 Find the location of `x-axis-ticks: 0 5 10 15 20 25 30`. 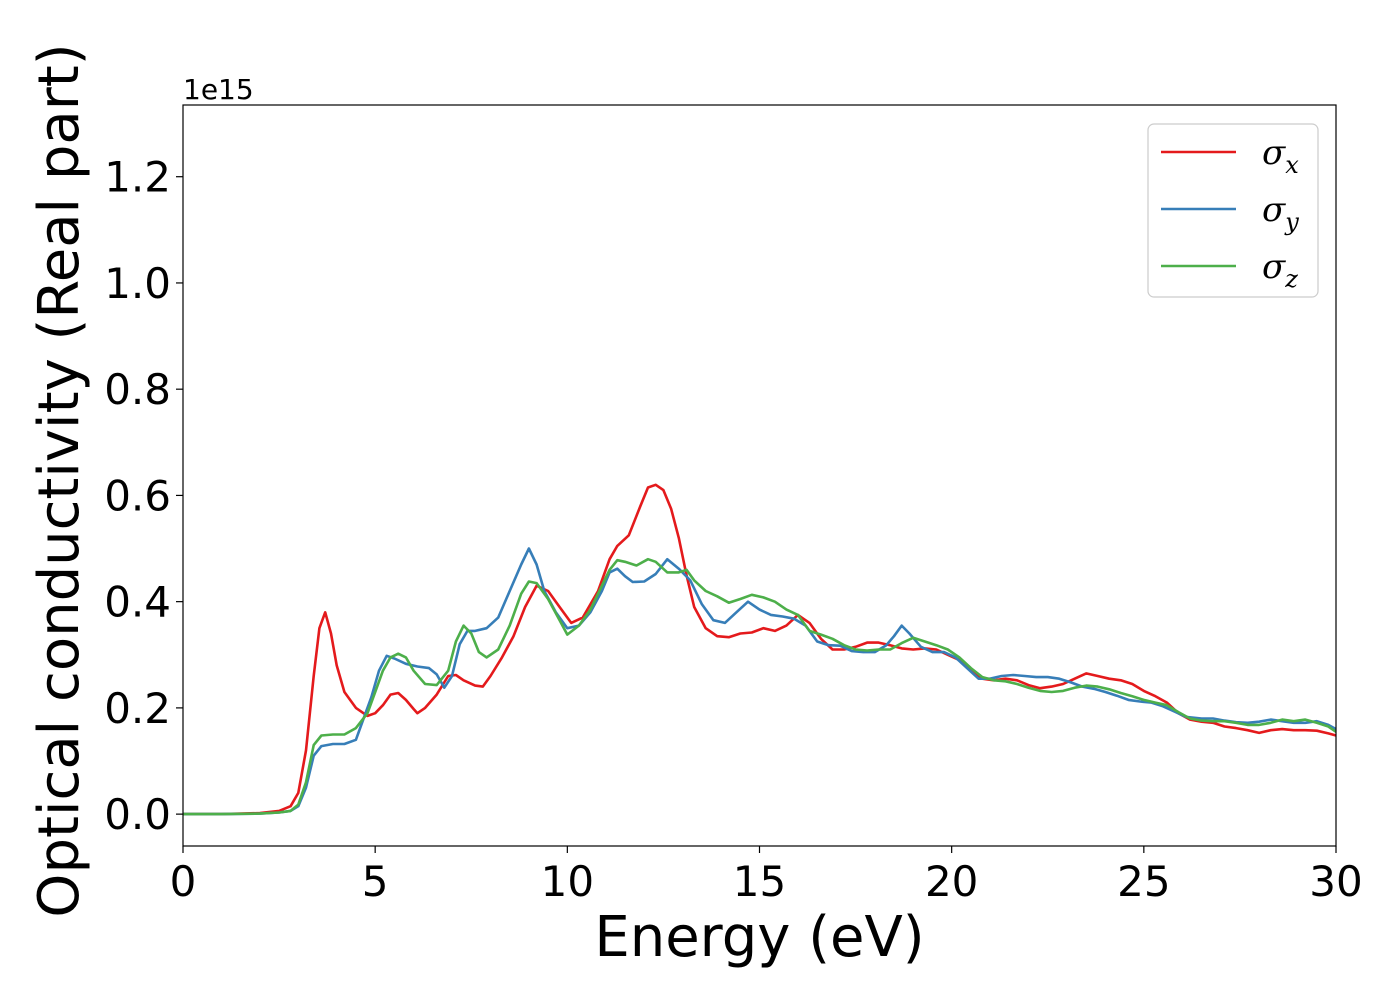

x-axis-ticks: 0 5 10 15 20 25 30 is located at coordinates (766, 876).